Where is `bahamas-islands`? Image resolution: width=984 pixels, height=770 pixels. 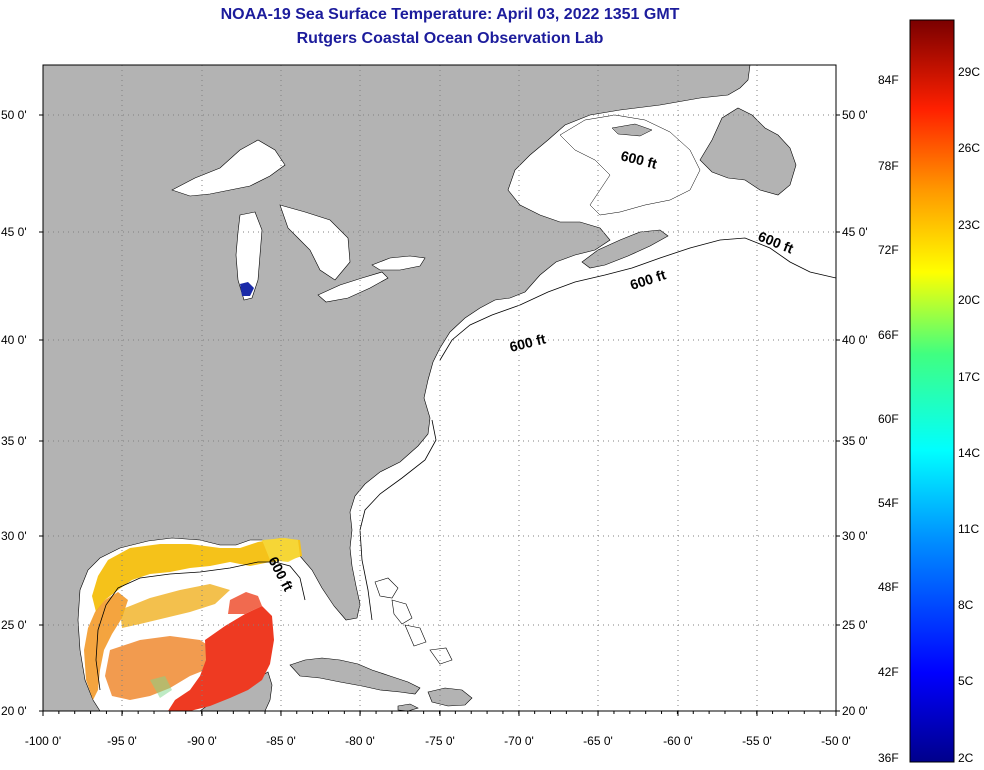 bahamas-islands is located at coordinates (413, 621).